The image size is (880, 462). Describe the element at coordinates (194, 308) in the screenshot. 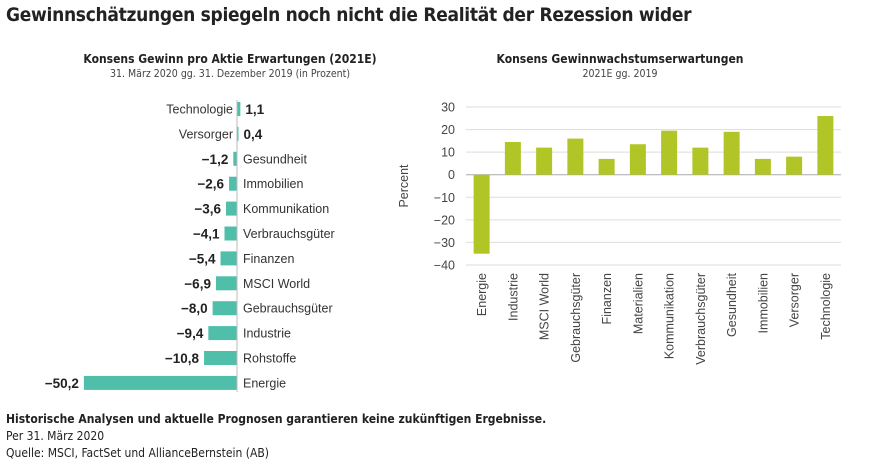

I see `data-label: −8,0` at that location.